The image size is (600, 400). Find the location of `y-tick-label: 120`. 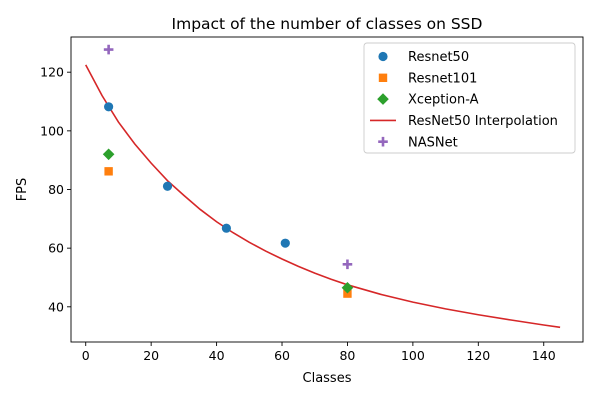

y-tick-label: 120 is located at coordinates (52, 72).